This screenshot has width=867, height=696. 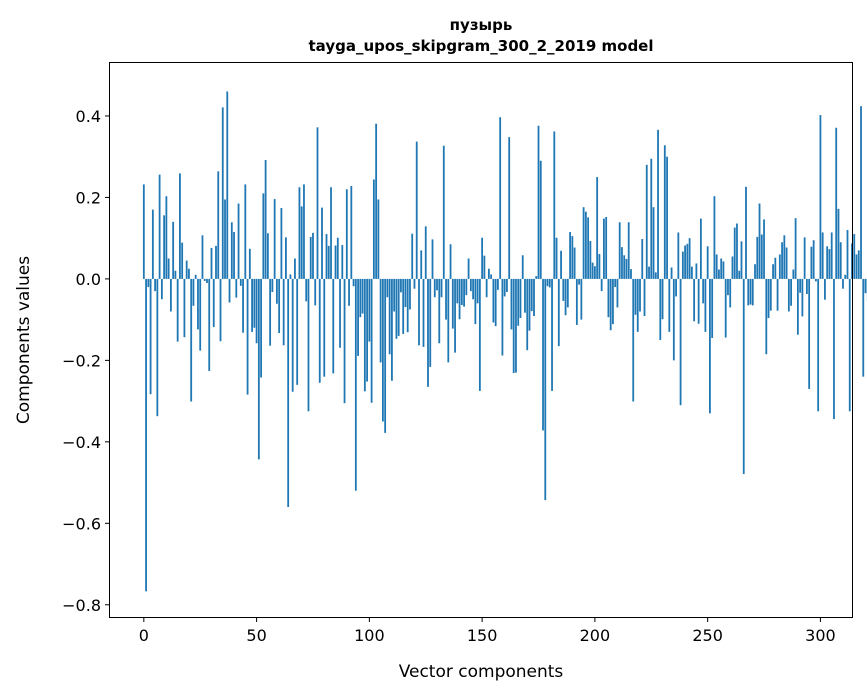 I want to click on x-tick-label: 50, so click(x=256, y=635).